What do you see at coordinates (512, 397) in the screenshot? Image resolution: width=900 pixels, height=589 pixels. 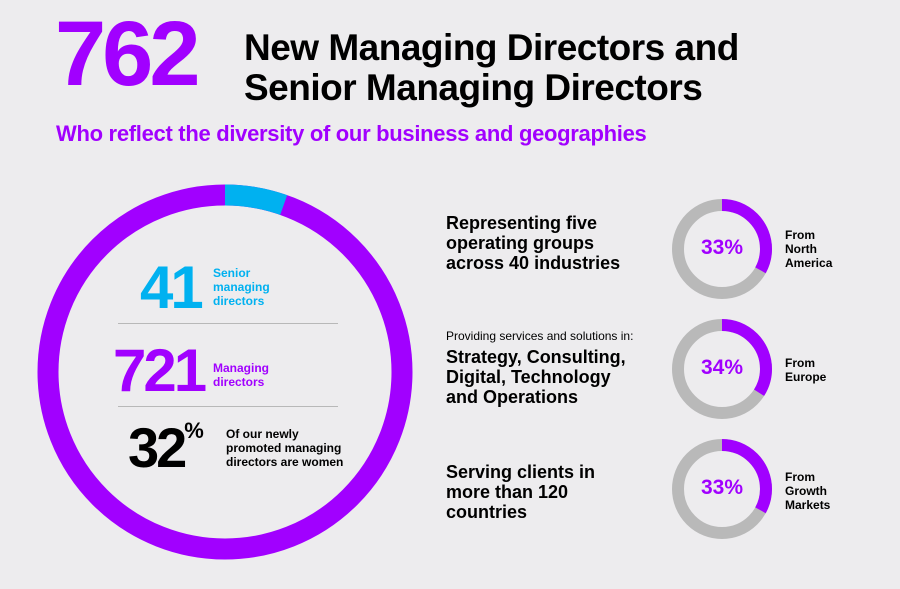 I see `services-line-3: and Operations` at bounding box center [512, 397].